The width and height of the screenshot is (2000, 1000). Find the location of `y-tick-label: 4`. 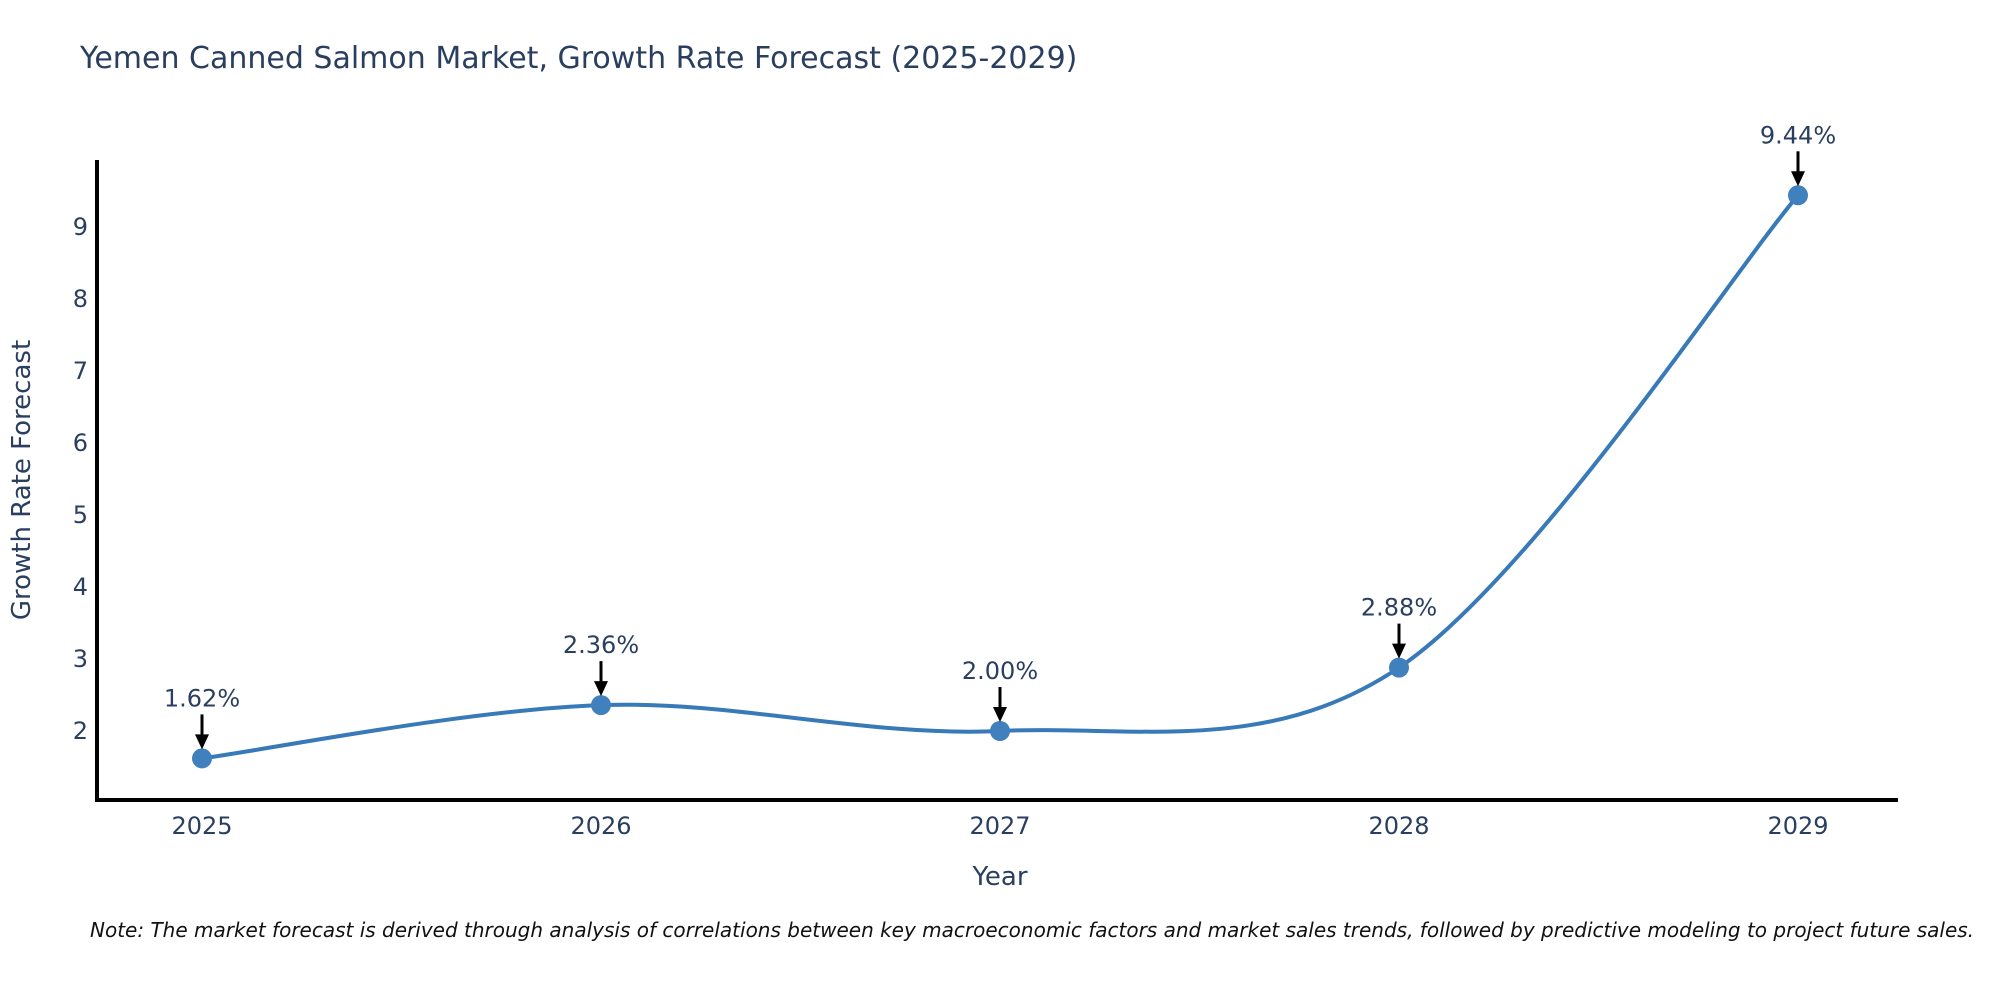

y-tick-label: 4 is located at coordinates (80, 587).